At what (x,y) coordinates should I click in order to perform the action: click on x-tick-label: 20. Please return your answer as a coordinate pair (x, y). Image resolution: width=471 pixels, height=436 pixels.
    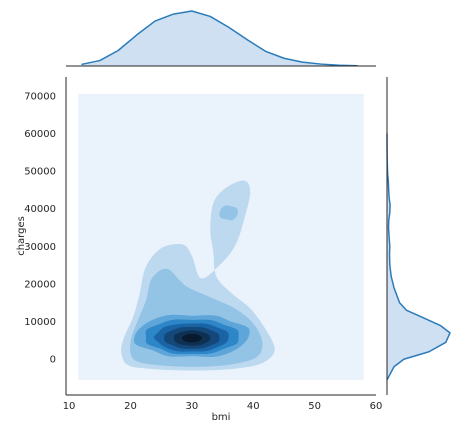
    Looking at the image, I should click on (130, 406).